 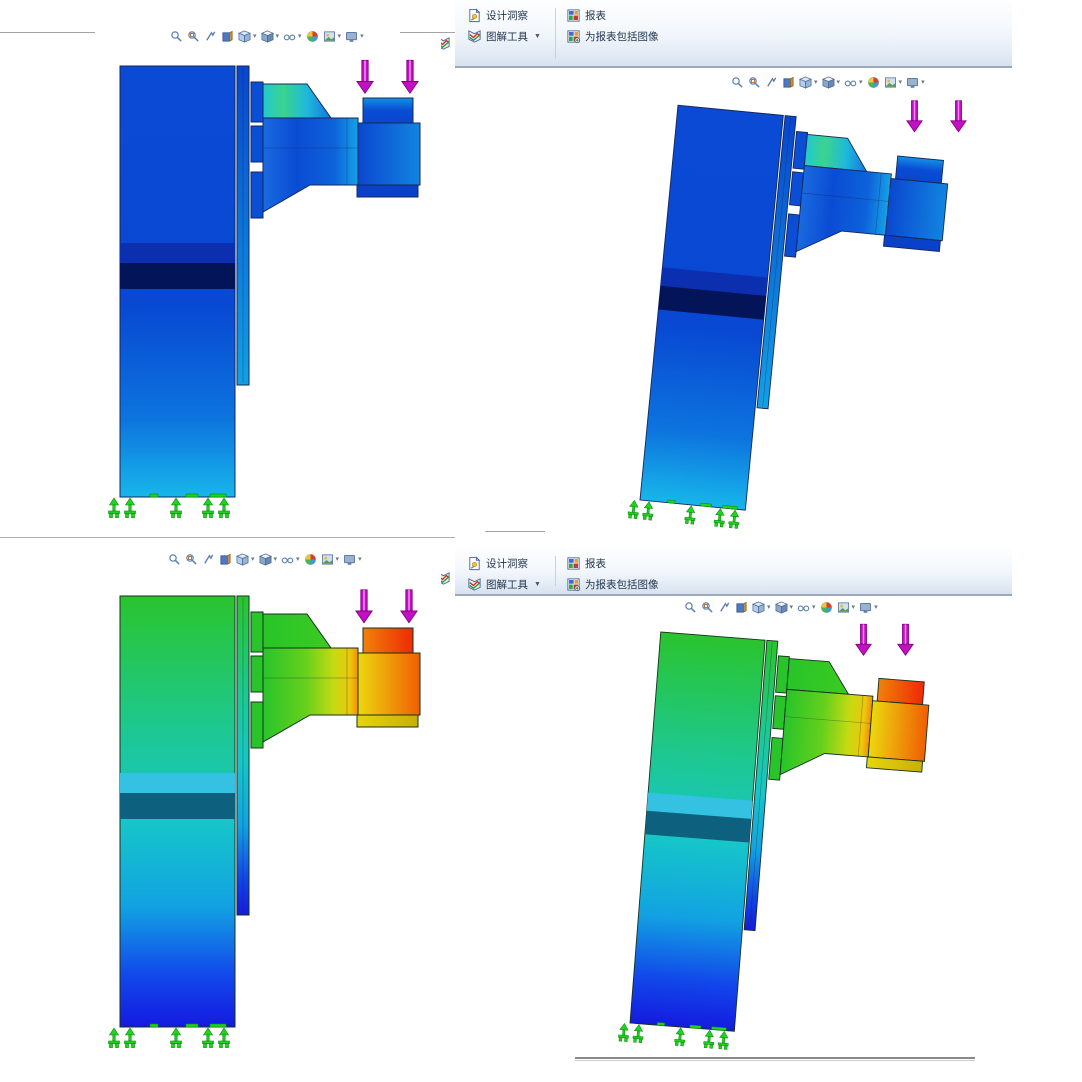 What do you see at coordinates (795, 328) in the screenshot?
I see `viewport-stress-deformed` at bounding box center [795, 328].